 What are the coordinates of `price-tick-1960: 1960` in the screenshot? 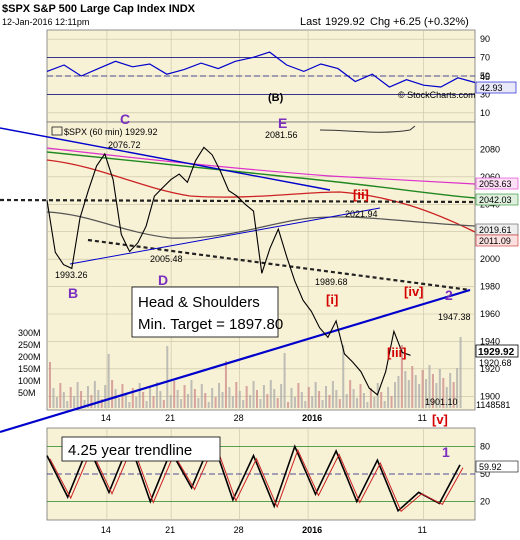 It's located at (490, 314).